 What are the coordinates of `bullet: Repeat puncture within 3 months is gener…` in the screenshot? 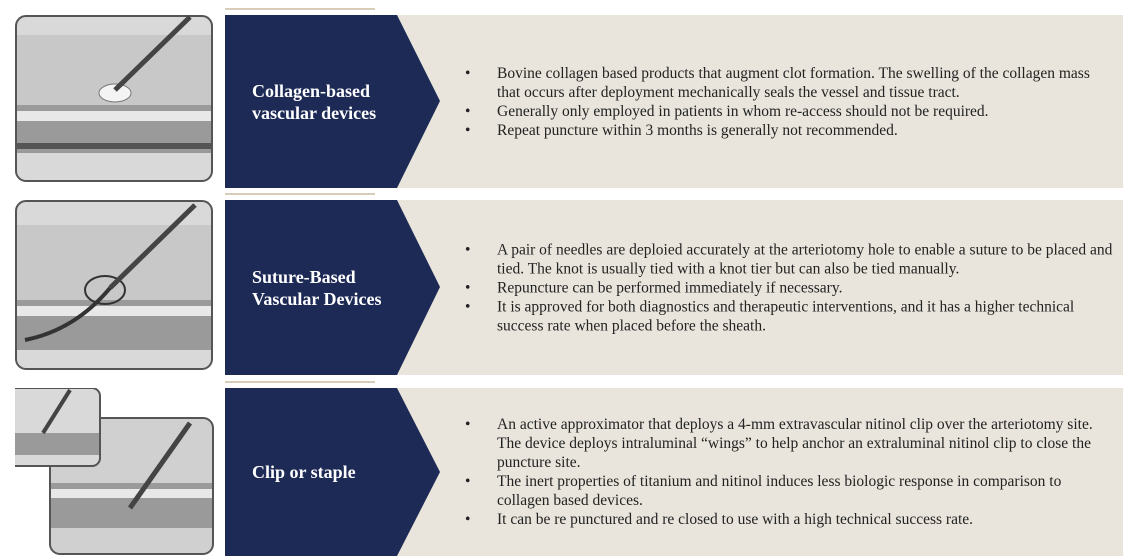 It's located at (790, 130).